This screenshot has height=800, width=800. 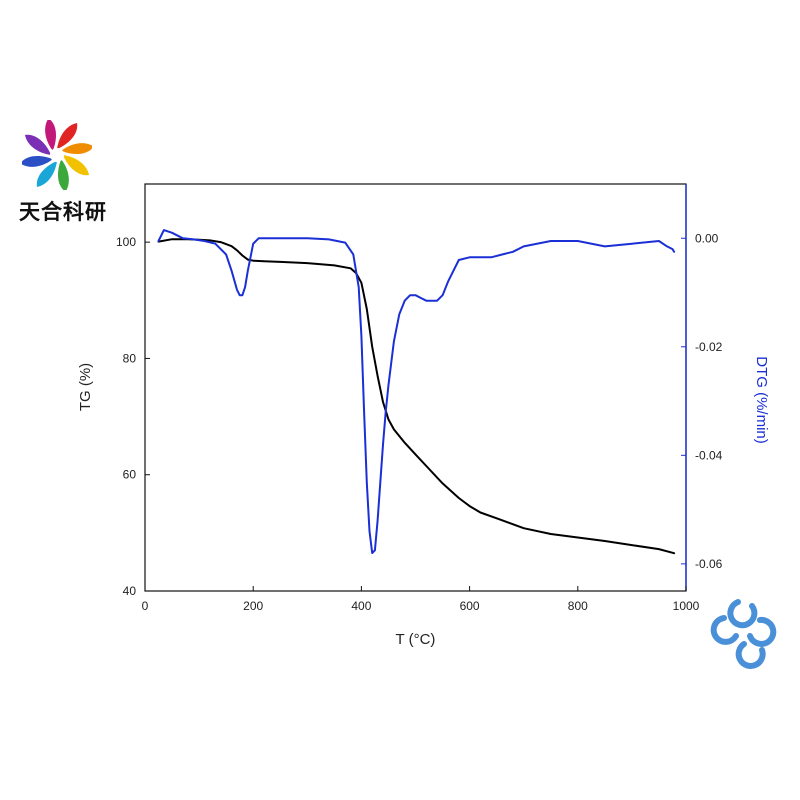 I want to click on x-tick-label: 400, so click(x=361, y=606).